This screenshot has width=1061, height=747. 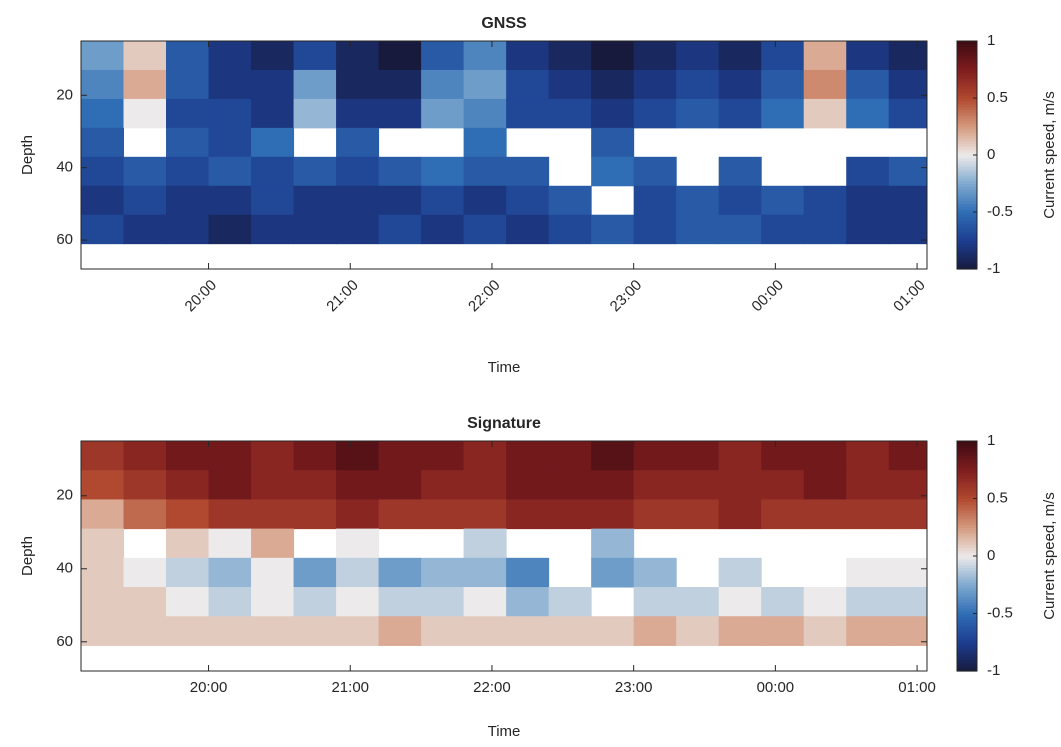 I want to click on colorbar-tick-label: -0.5, so click(x=1000, y=612).